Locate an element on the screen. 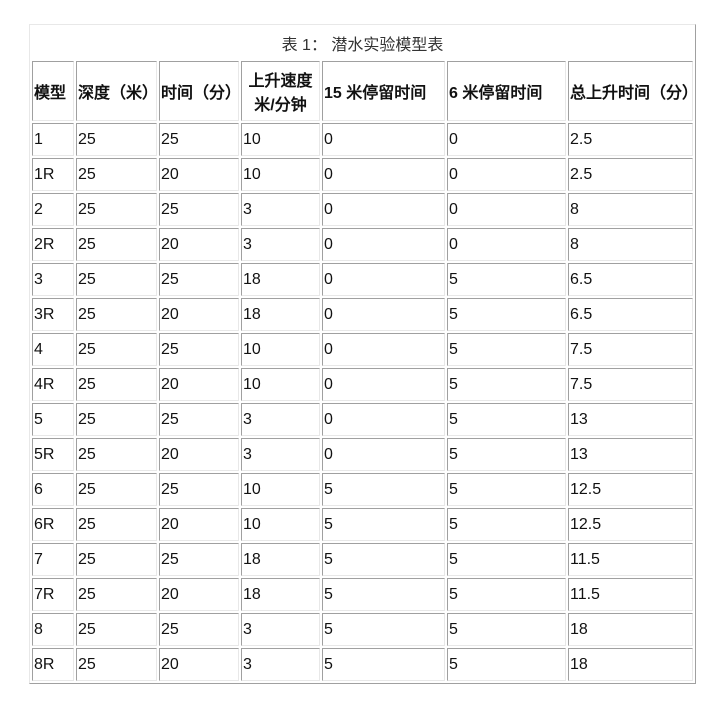  header-time: 时间（分） is located at coordinates (200, 91).